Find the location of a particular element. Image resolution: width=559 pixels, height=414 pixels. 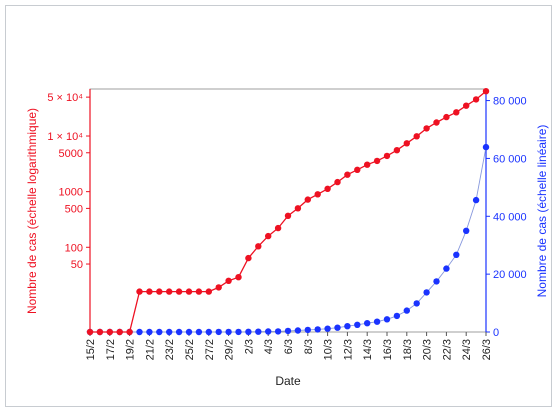

right-tick-label: 80 000 is located at coordinates (510, 102).